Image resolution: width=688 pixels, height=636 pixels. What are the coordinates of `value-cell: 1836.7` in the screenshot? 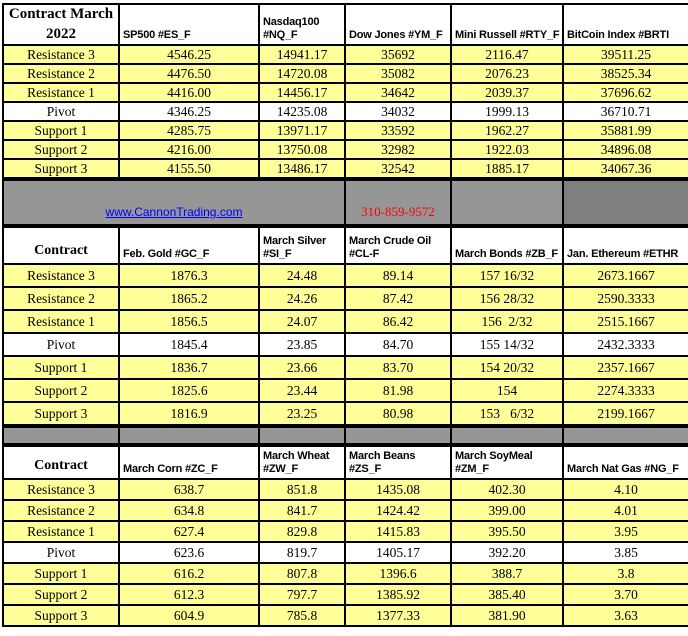 It's located at (189, 367).